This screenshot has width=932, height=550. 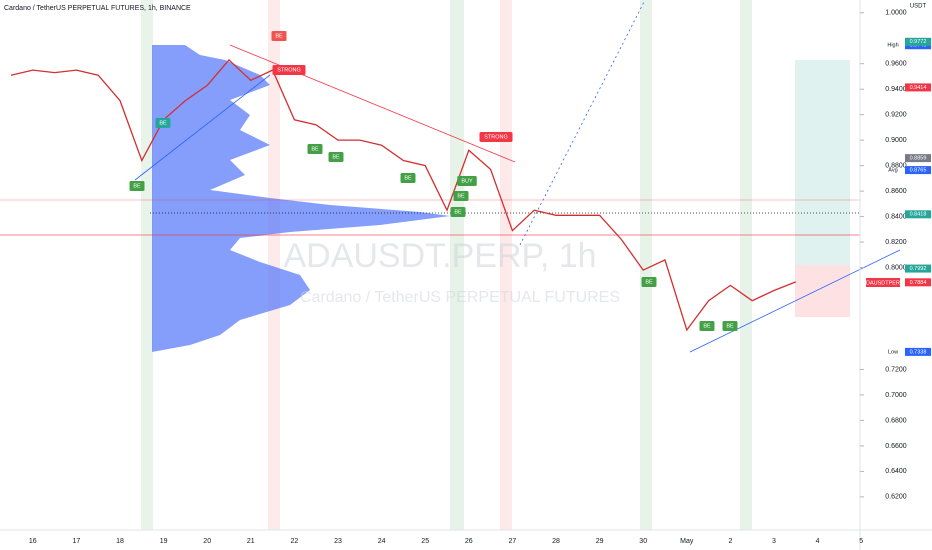 I want to click on x-tick-label: 27, so click(x=513, y=541).